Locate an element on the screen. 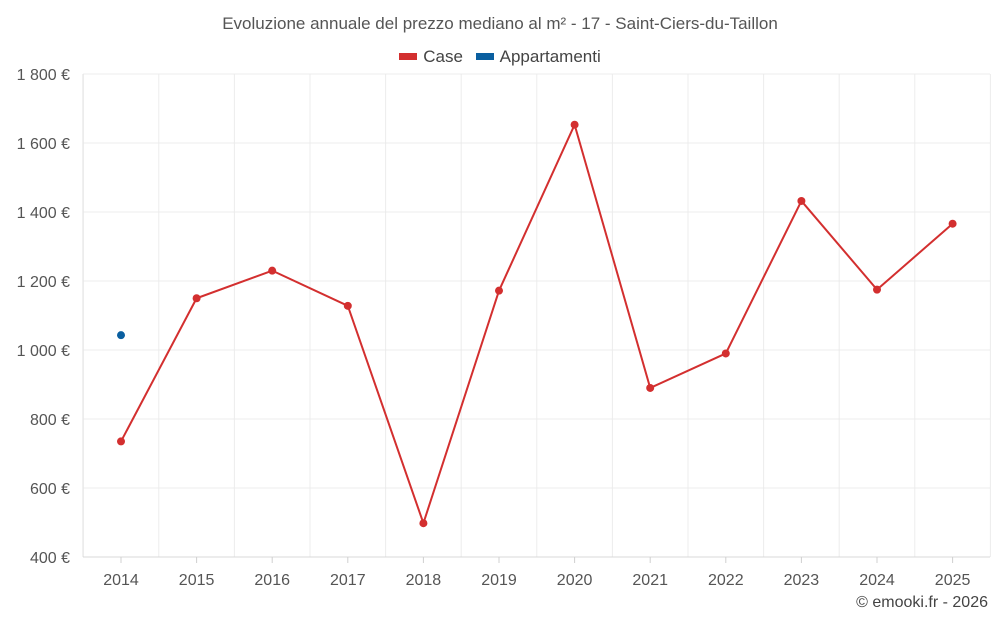 The width and height of the screenshot is (1000, 625). x-tick-label: 2023 is located at coordinates (802, 580).